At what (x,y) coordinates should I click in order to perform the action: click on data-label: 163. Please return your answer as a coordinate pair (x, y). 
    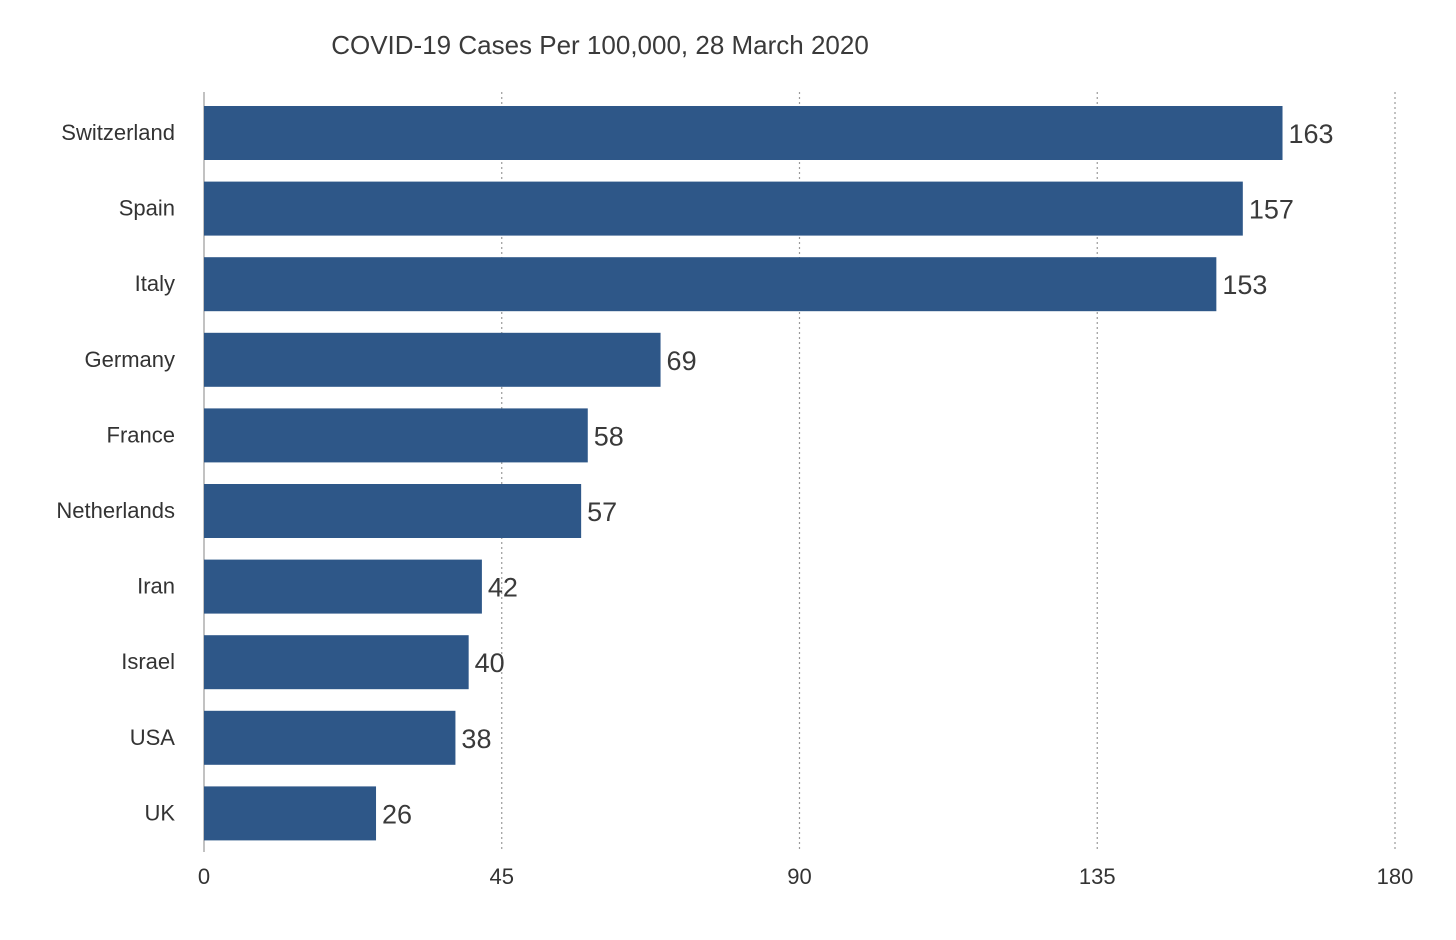
    Looking at the image, I should click on (1311, 134).